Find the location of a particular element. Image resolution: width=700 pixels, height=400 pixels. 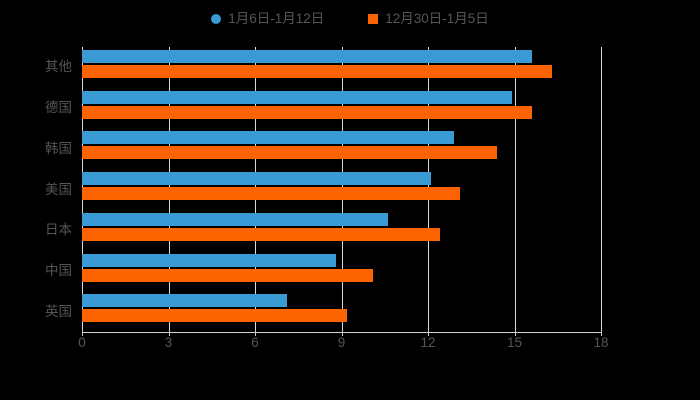

y-axis-label: 英国 is located at coordinates (58, 311).